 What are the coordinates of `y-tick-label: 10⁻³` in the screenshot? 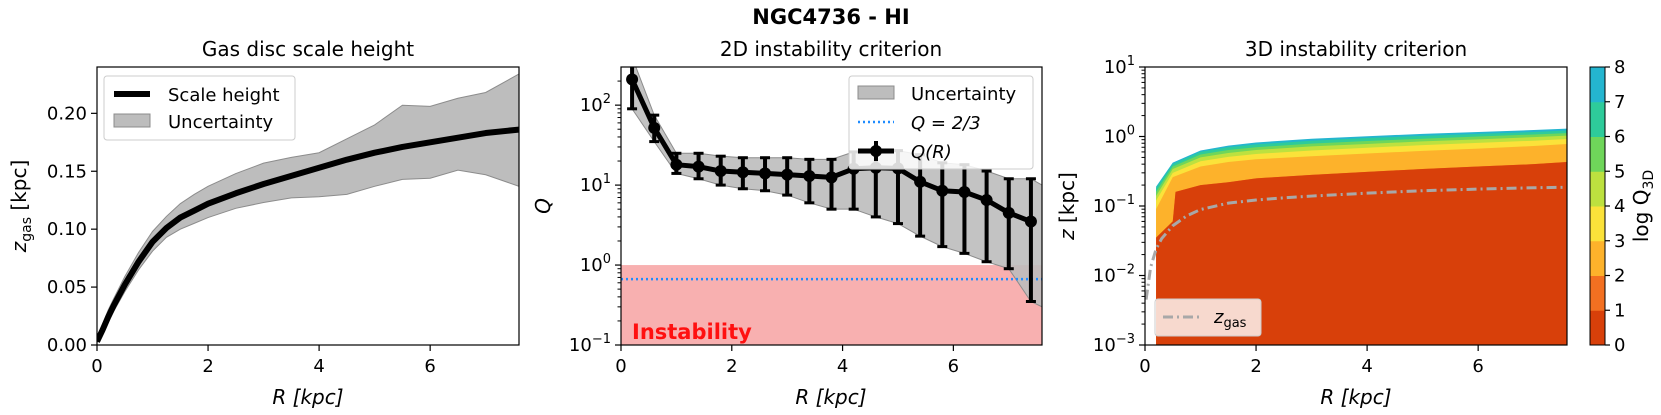 It's located at (1114, 344).